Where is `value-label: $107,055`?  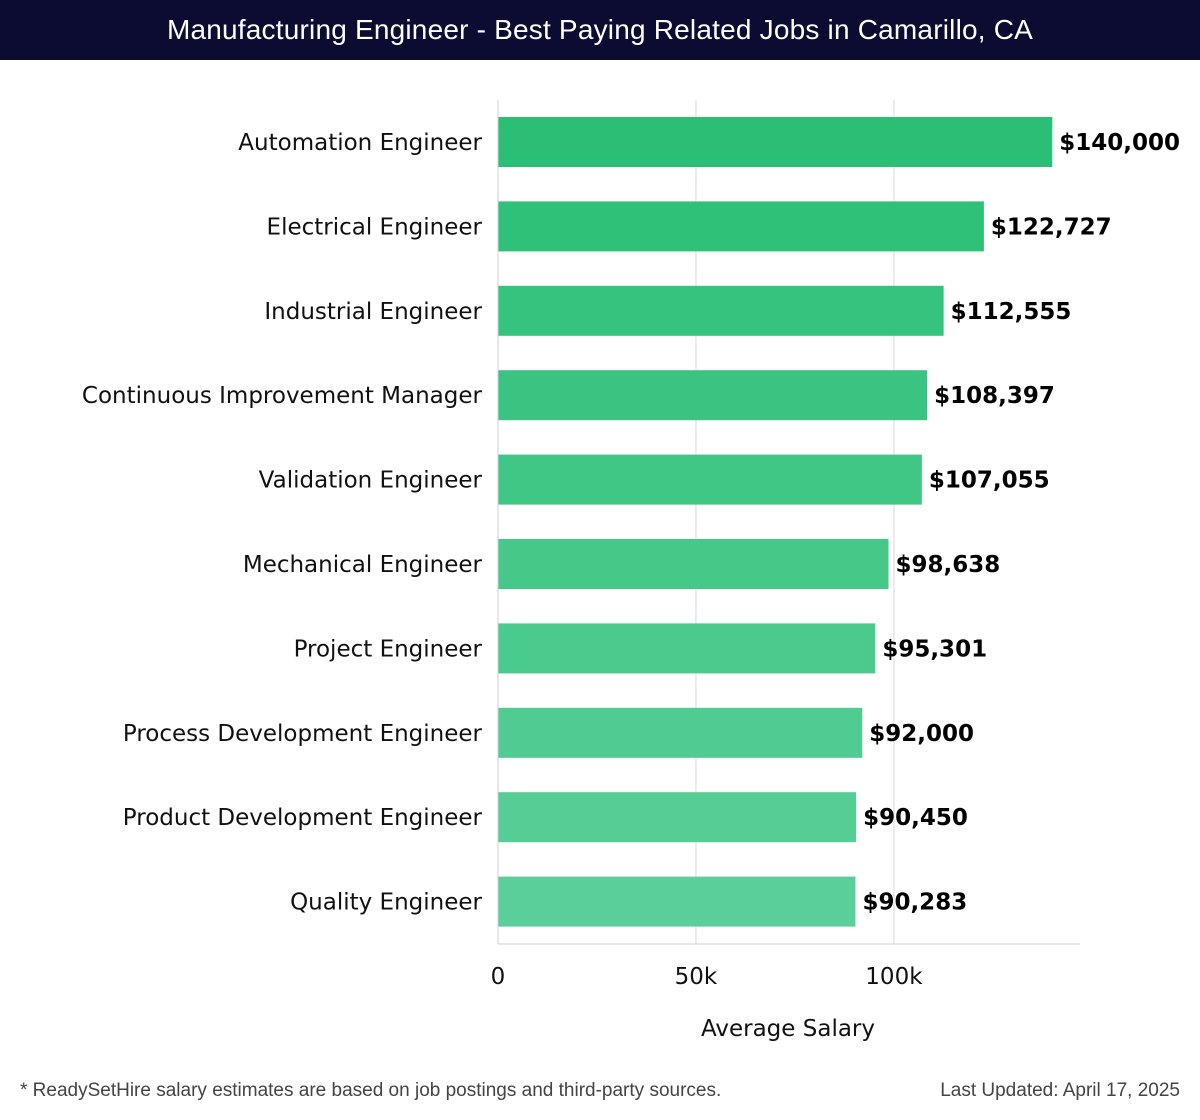 value-label: $107,055 is located at coordinates (989, 481).